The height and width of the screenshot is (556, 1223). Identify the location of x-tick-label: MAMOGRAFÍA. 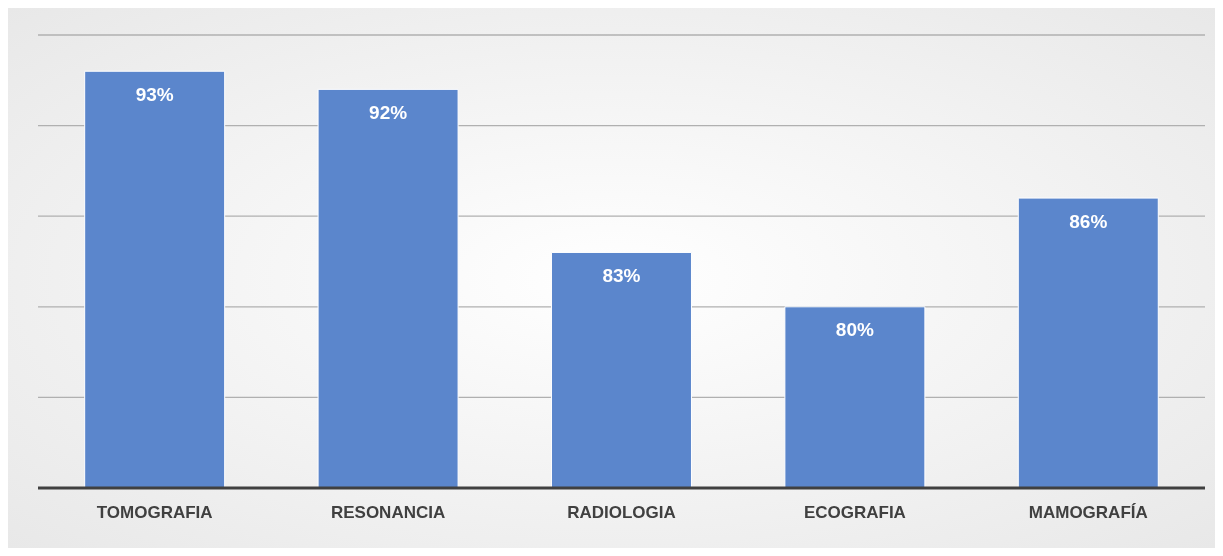
(1088, 513).